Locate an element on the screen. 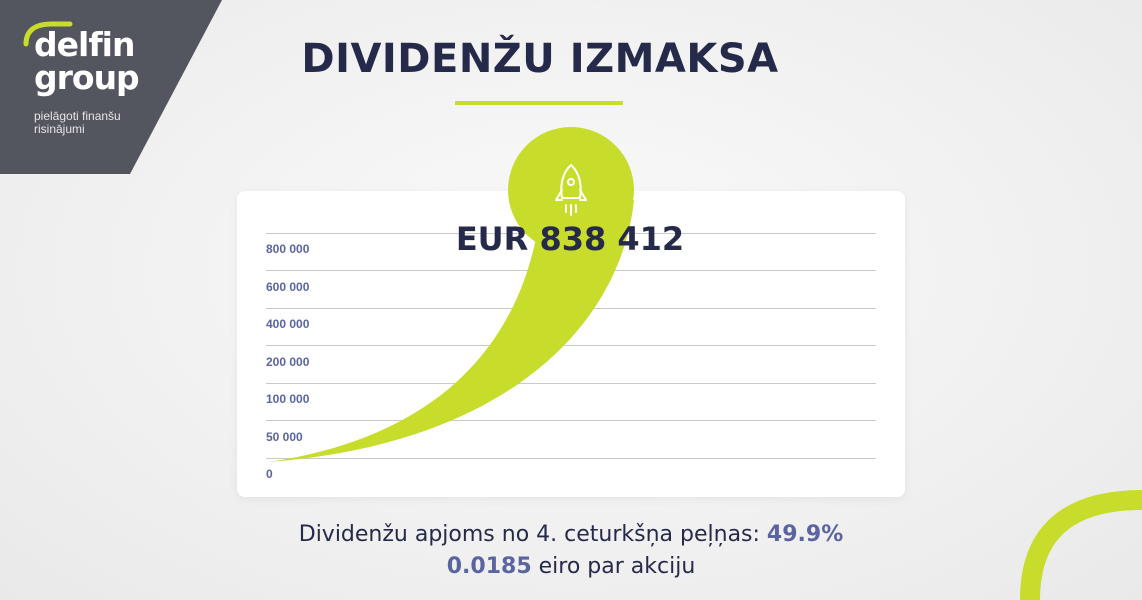 The height and width of the screenshot is (600, 1142). brand-tagline: pielāgoti finanšu risinājumi is located at coordinates (77, 122).